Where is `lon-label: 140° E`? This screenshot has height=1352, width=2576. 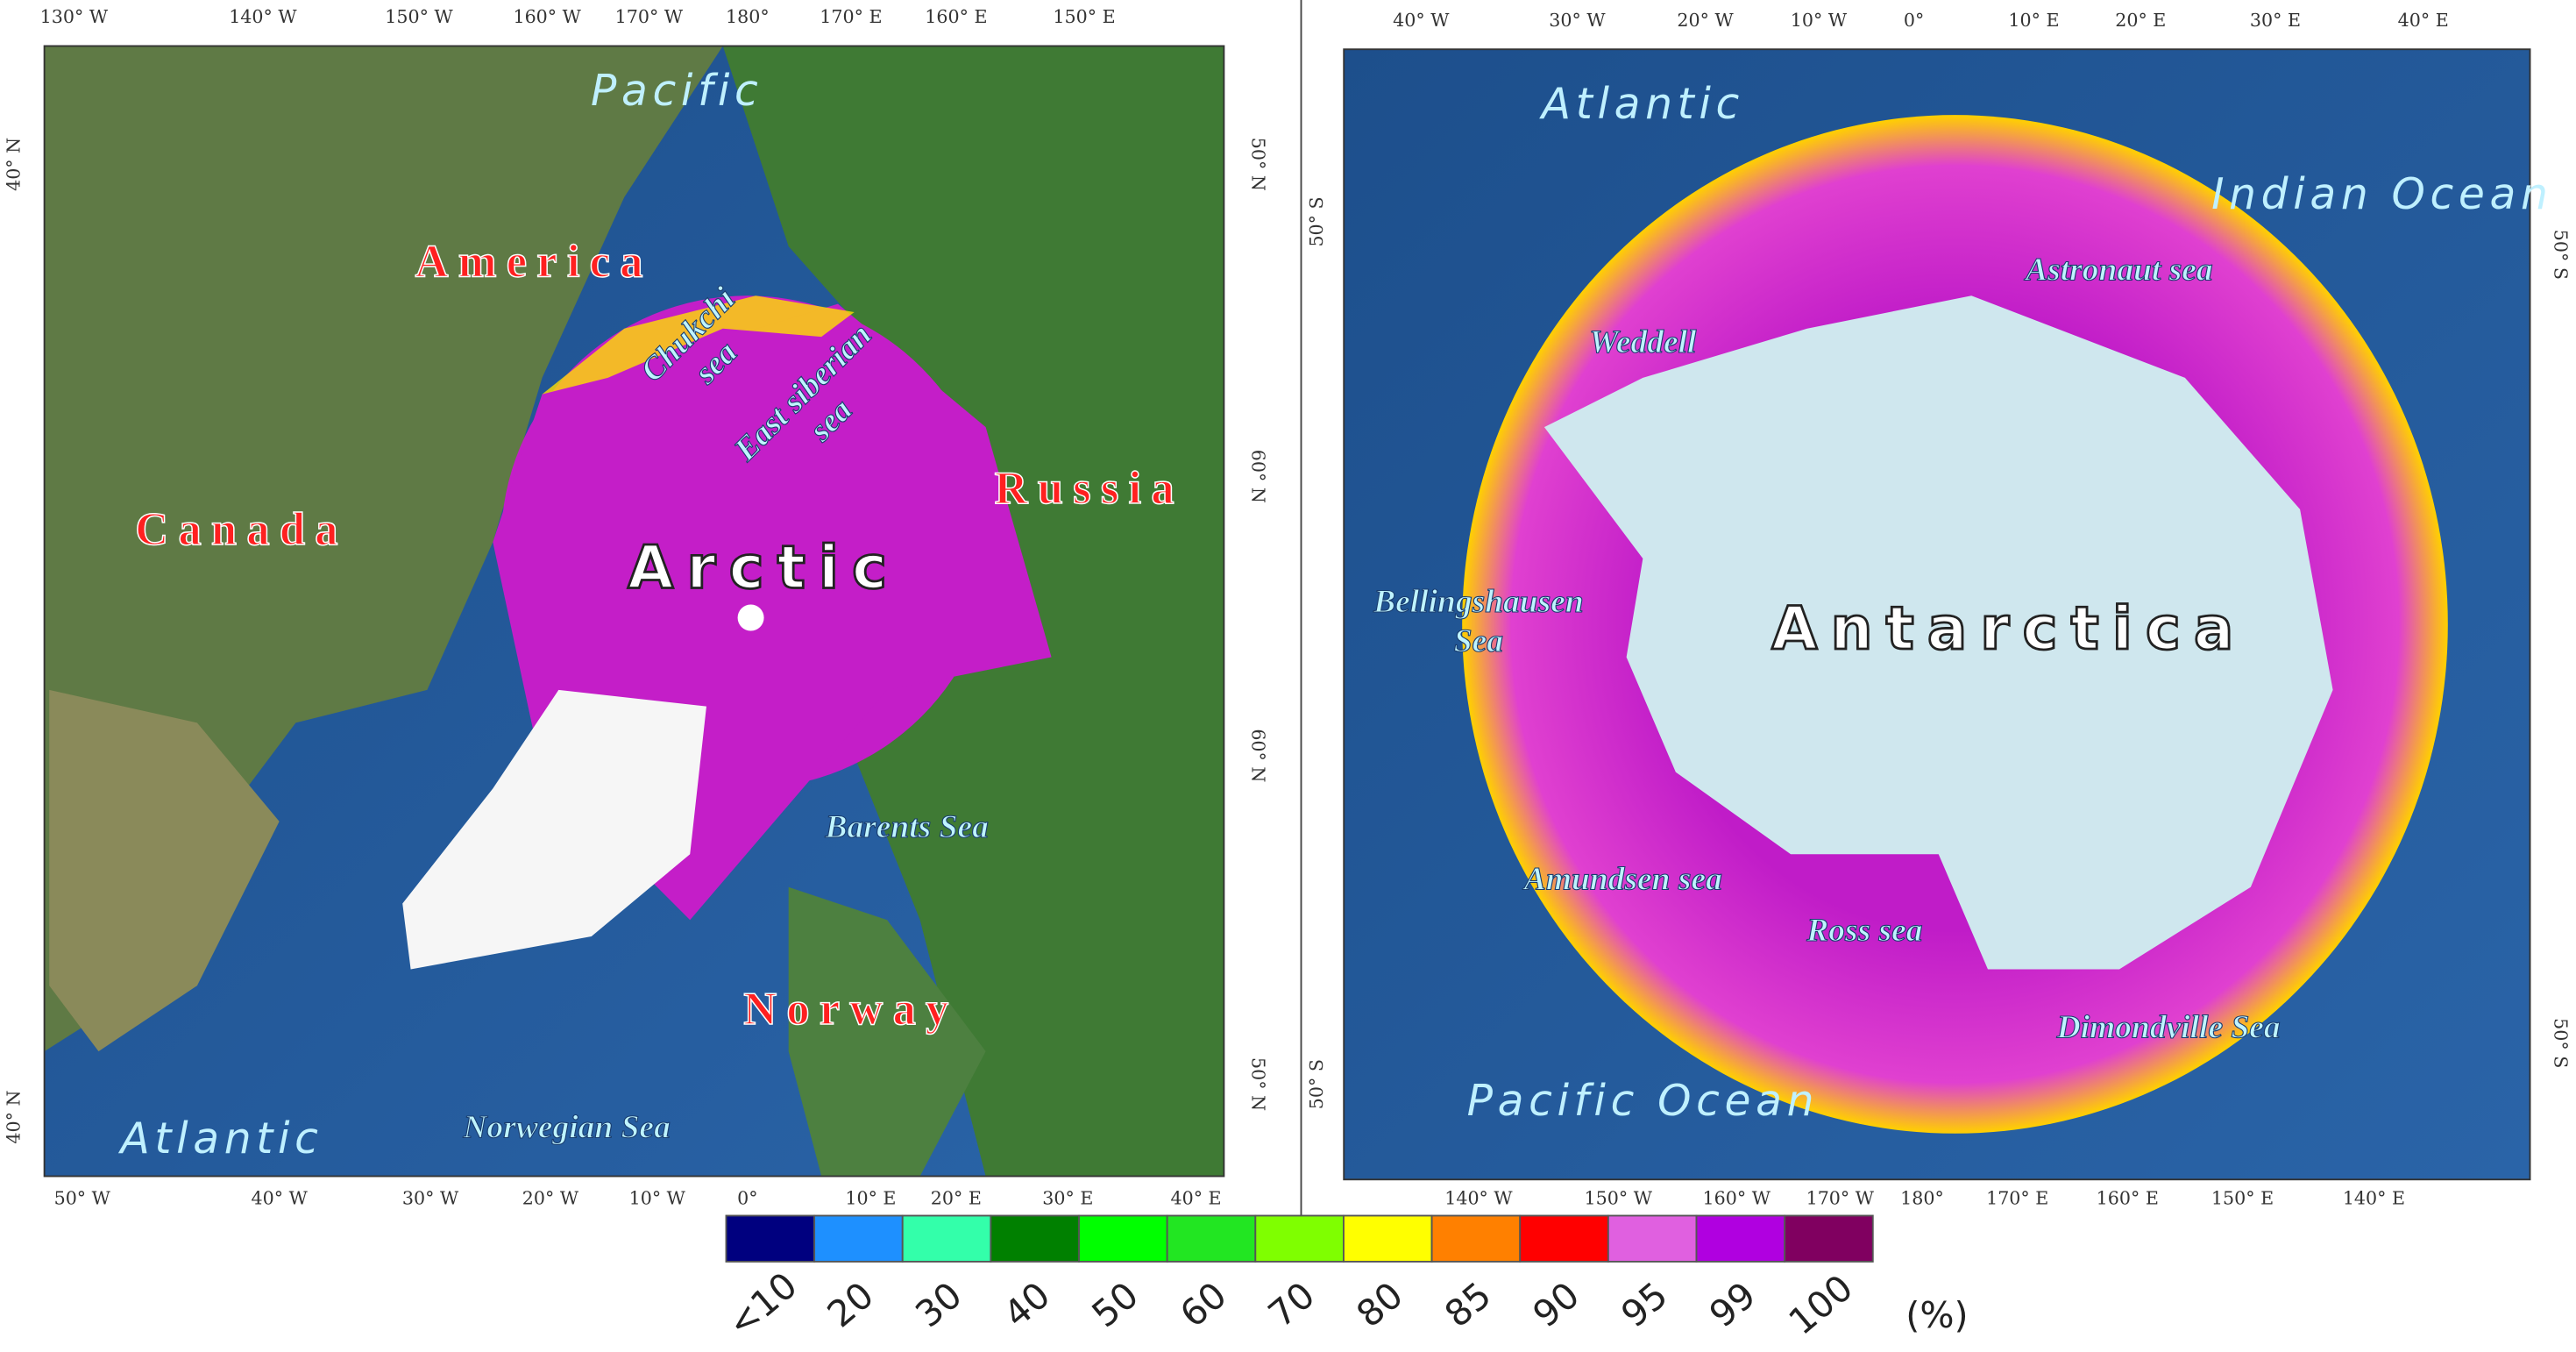
lon-label: 140° E is located at coordinates (2374, 1197).